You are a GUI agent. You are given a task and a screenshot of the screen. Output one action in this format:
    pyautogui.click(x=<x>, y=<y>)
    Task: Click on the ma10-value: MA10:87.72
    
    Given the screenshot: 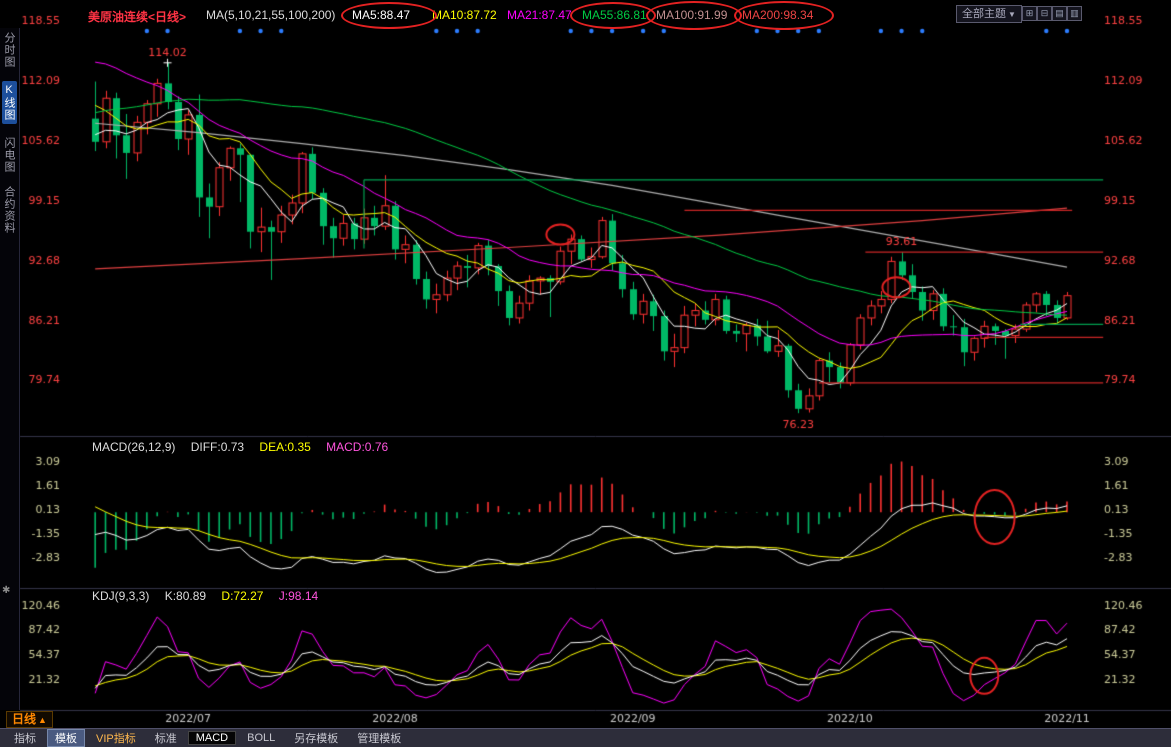 What is the action you would take?
    pyautogui.click(x=464, y=15)
    